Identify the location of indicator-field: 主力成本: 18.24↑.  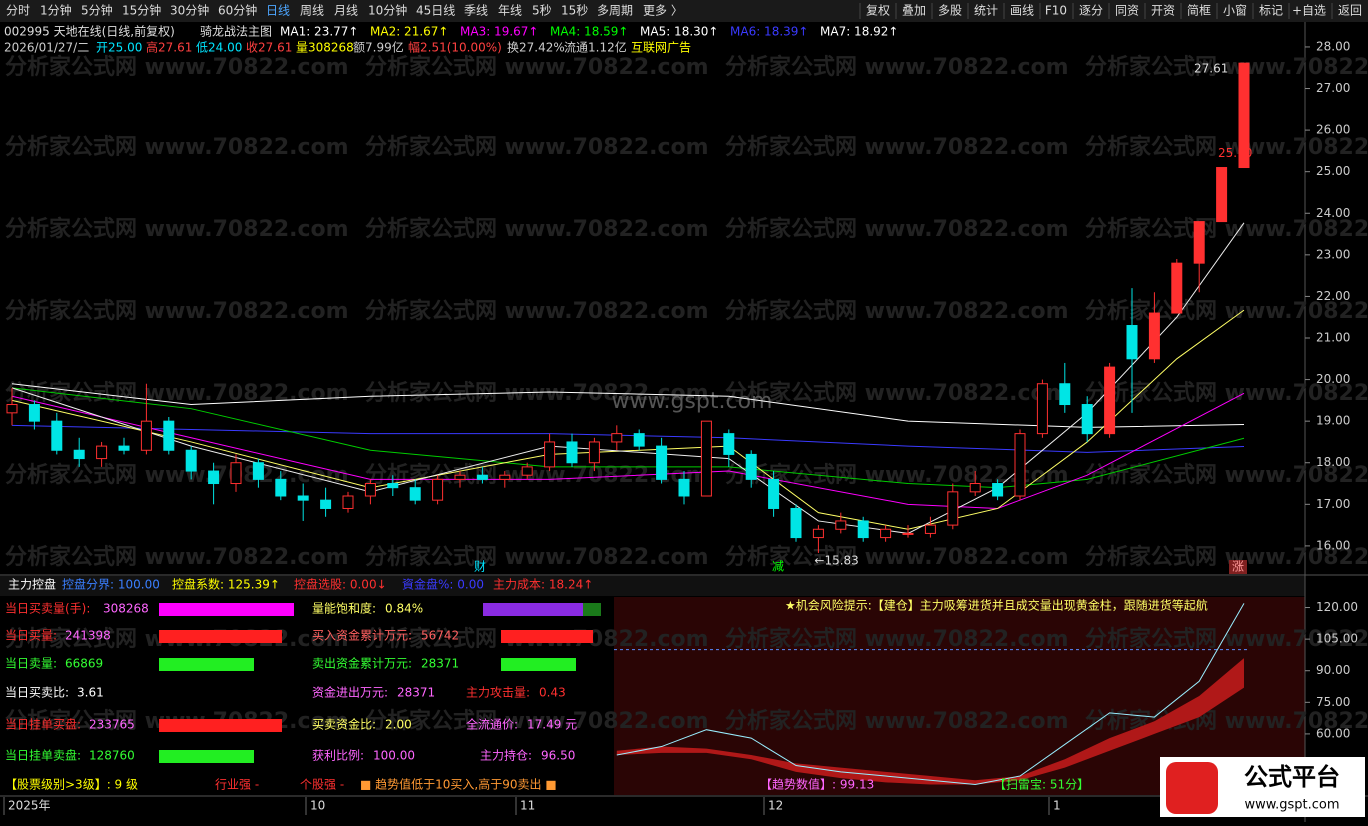
(543, 585).